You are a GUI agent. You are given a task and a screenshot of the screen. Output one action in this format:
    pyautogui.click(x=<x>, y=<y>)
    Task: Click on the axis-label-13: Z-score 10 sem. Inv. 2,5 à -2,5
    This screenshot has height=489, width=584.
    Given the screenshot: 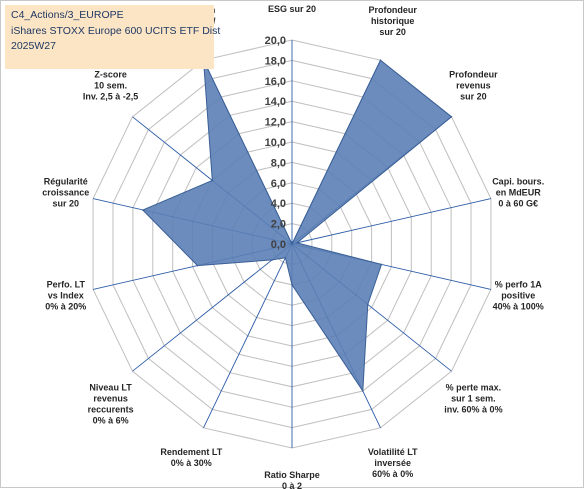 What is the action you would take?
    pyautogui.click(x=110, y=85)
    